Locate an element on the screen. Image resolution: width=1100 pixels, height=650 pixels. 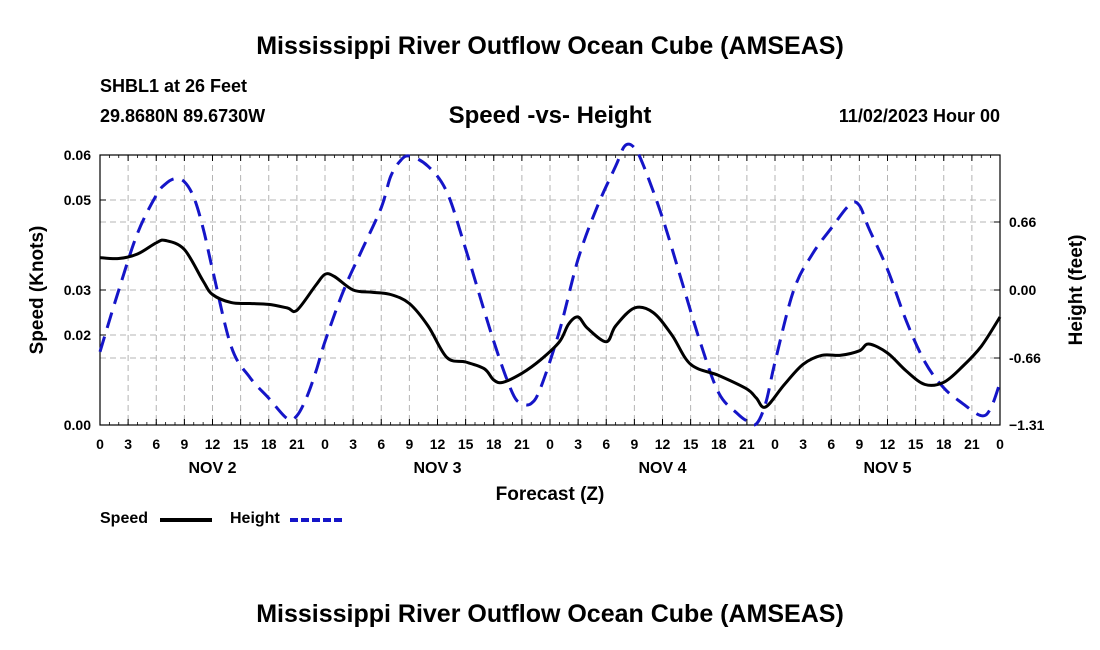
y2-tick-label: 0.66 is located at coordinates (1022, 222).